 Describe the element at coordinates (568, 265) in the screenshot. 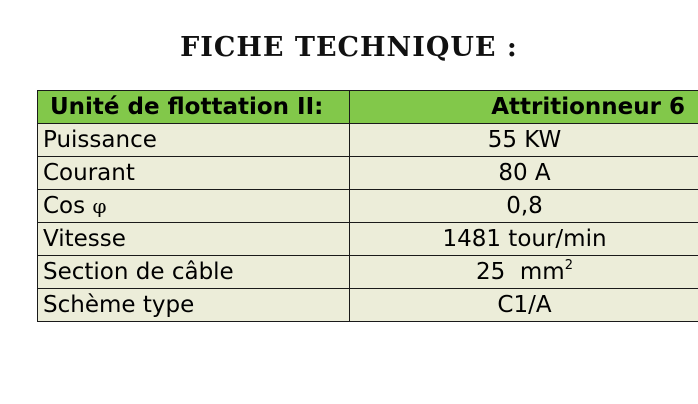

I see `superscript: 2` at that location.